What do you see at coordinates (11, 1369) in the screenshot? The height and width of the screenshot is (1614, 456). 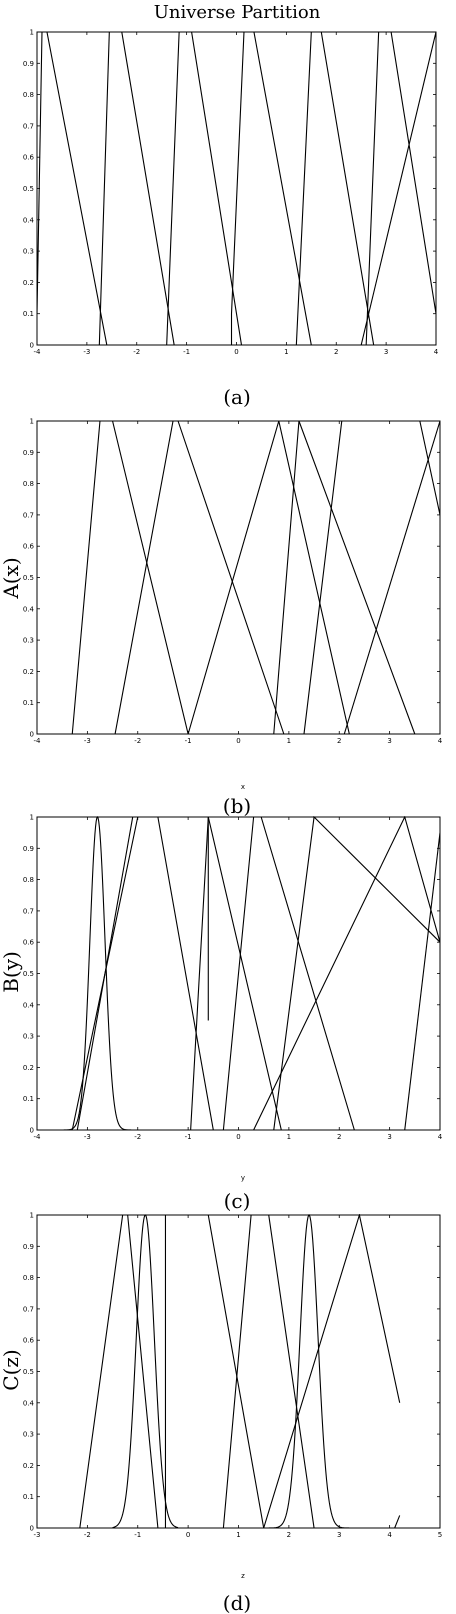 I see `y-axis-label: C(z)` at bounding box center [11, 1369].